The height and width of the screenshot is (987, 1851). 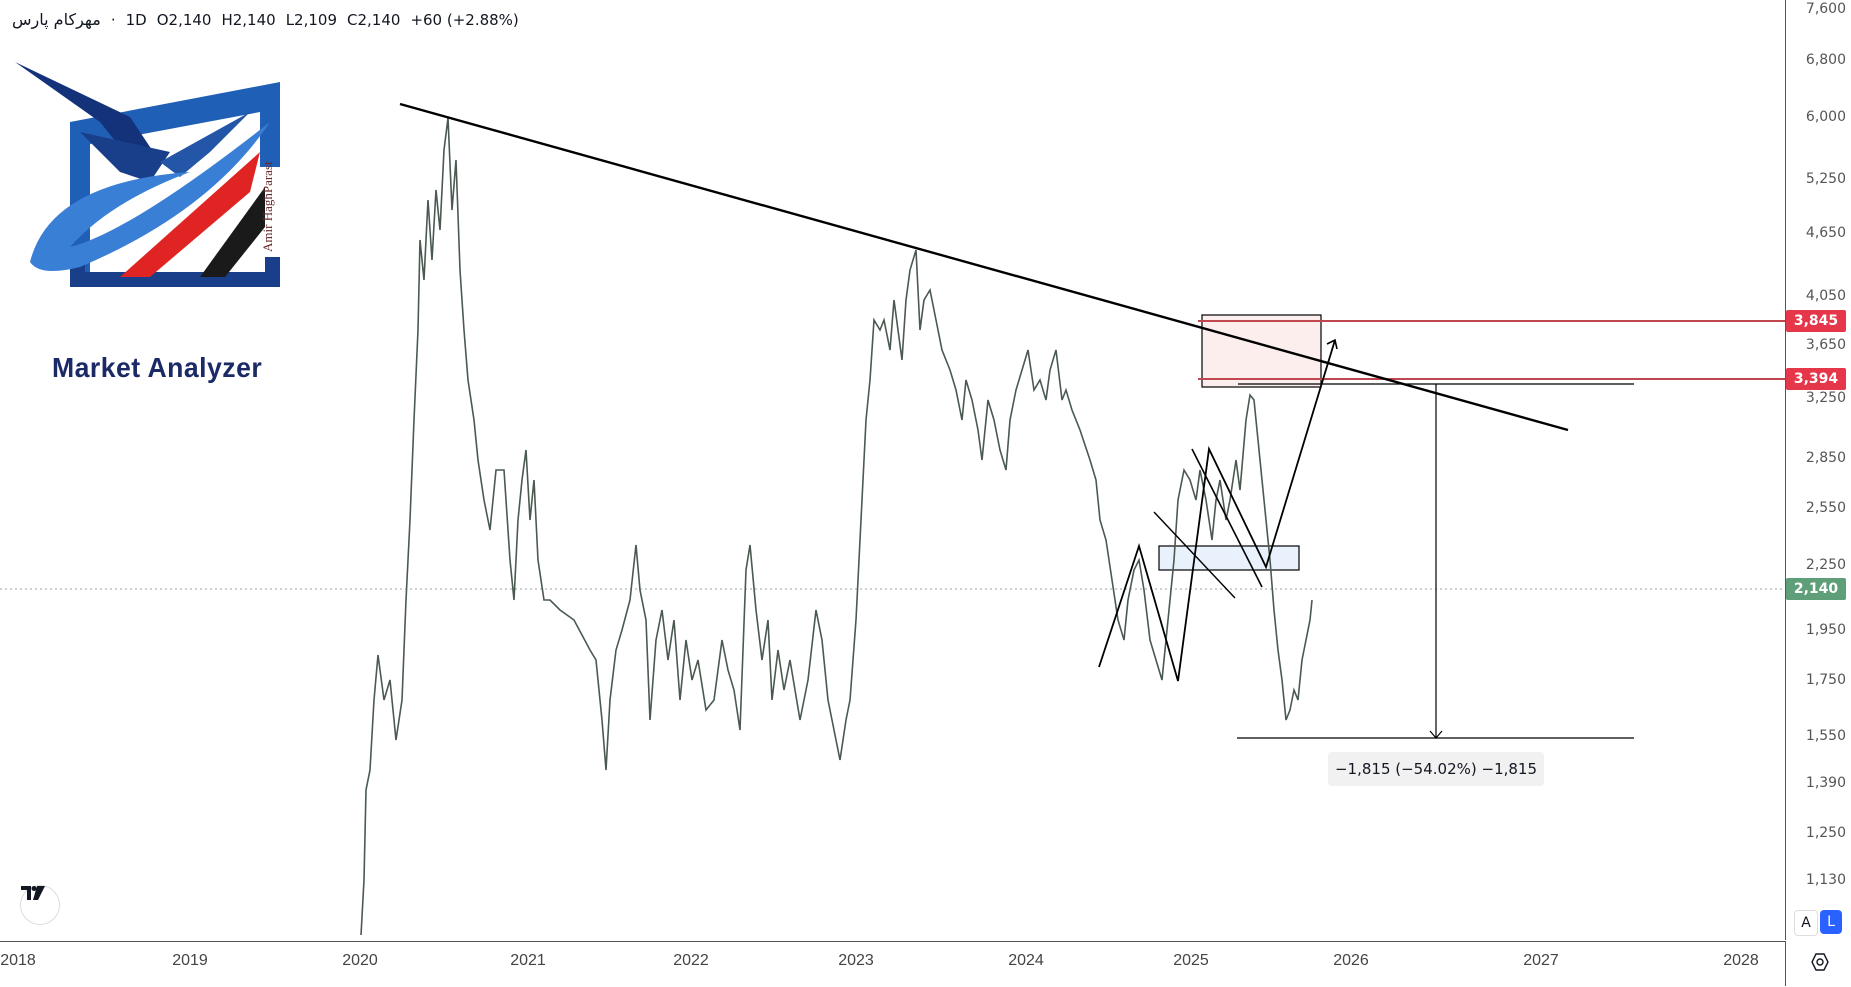 What do you see at coordinates (1825, 833) in the screenshot?
I see `price-tick: 1,250` at bounding box center [1825, 833].